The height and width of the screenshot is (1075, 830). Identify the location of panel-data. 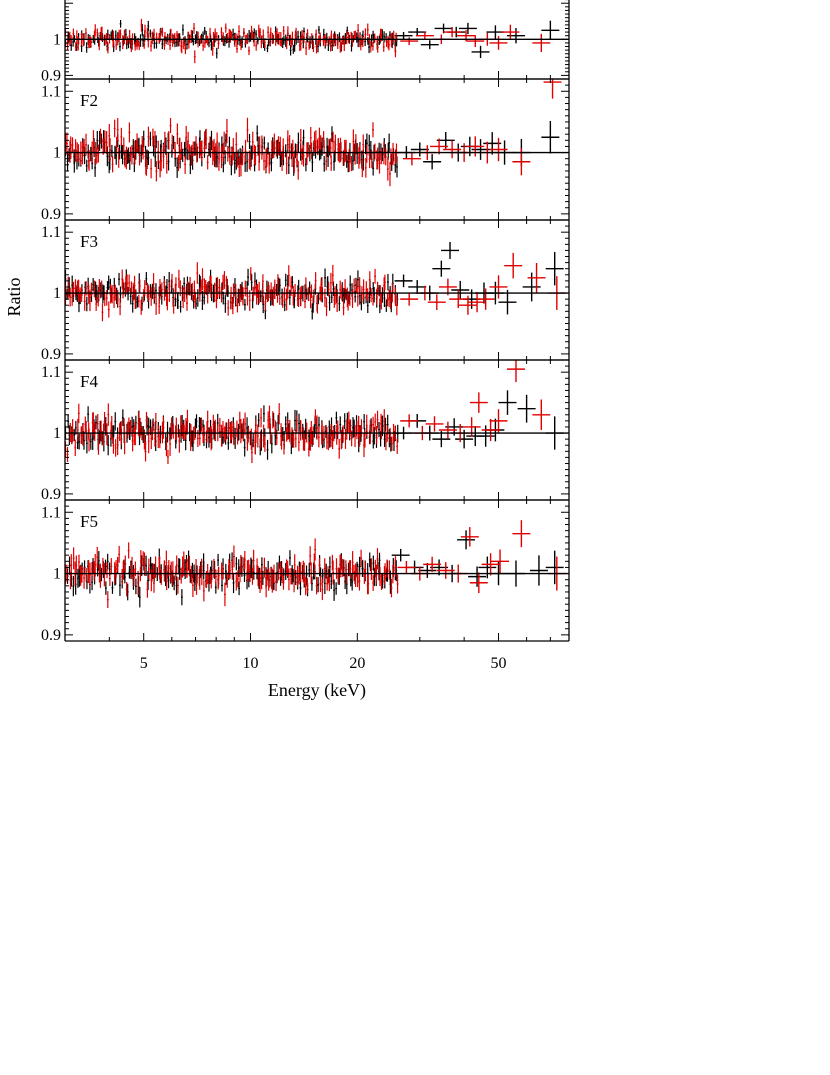
(315, 281).